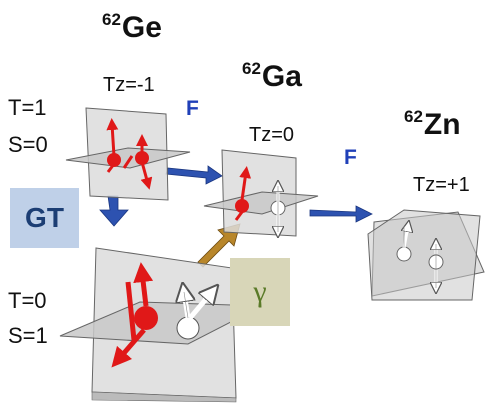 Image resolution: width=485 pixels, height=410 pixels. What do you see at coordinates (27, 107) in the screenshot?
I see `upper-t-label: T=1` at bounding box center [27, 107].